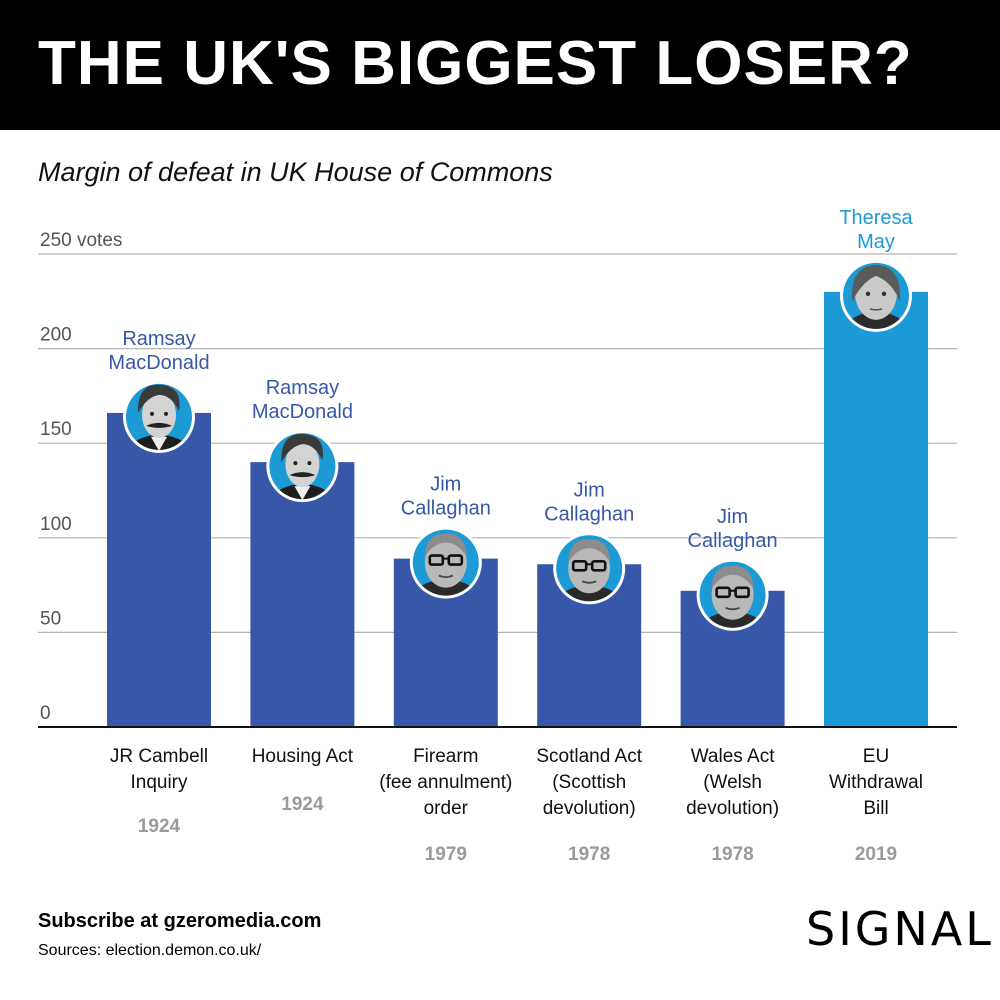 The image size is (1000, 1000). I want to click on x-category-label: Inquiry, so click(159, 782).